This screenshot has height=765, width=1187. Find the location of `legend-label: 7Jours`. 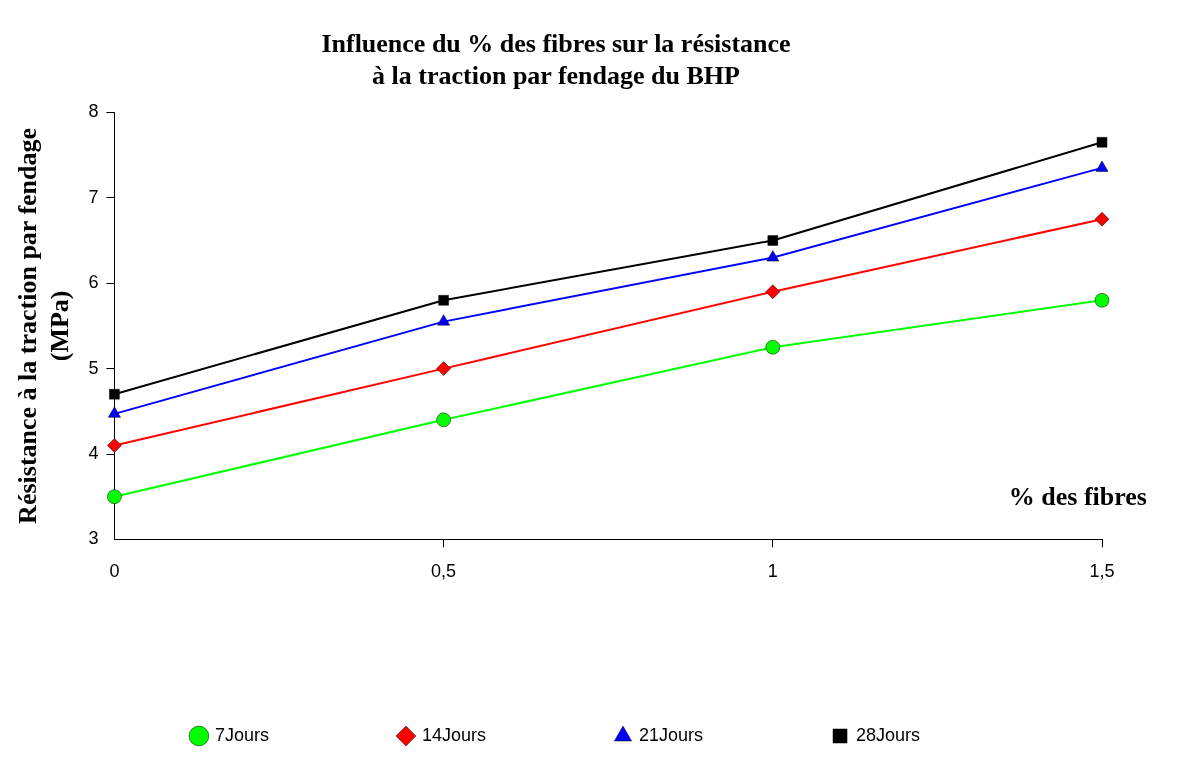

legend-label: 7Jours is located at coordinates (241, 734).